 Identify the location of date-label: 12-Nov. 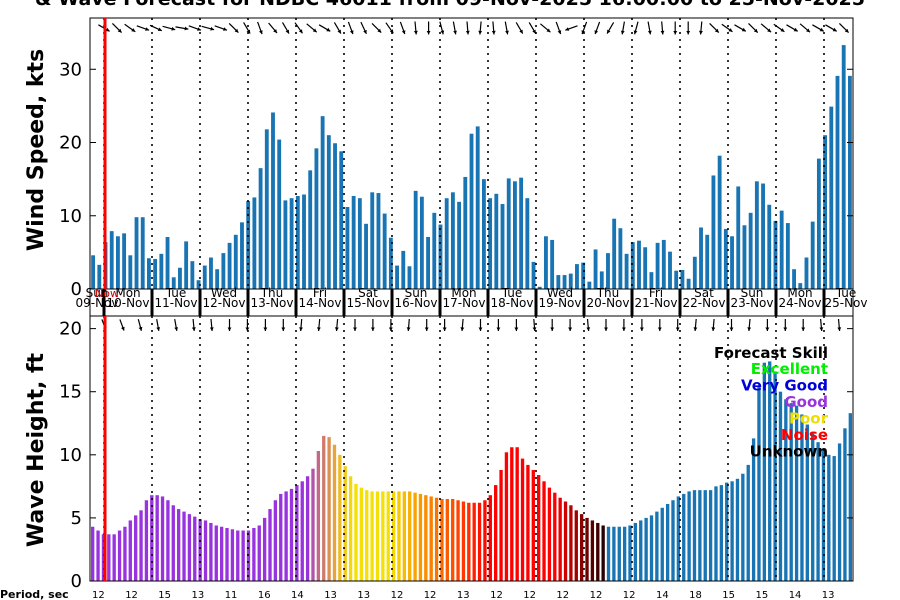
(223, 303).